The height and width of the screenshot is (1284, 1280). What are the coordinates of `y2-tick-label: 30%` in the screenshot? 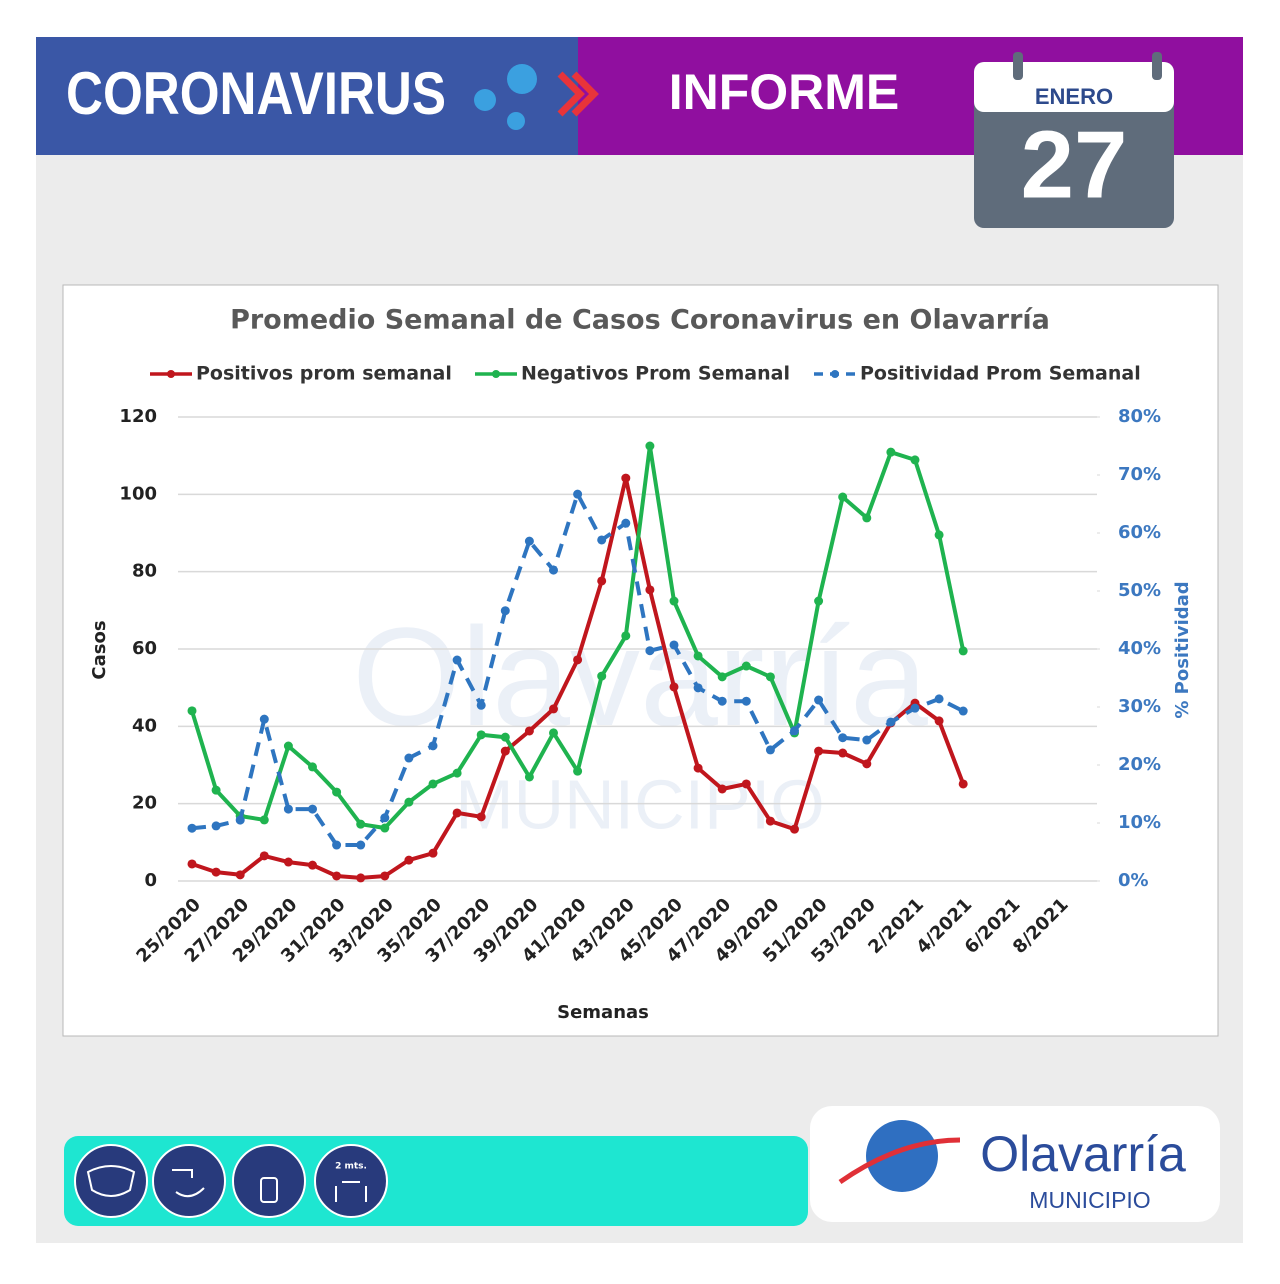 It's located at (1139, 706).